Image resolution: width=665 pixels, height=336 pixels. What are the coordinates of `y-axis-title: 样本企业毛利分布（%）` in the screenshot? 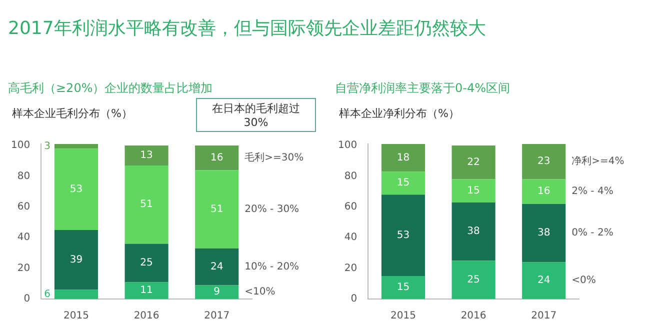 It's located at (72, 113).